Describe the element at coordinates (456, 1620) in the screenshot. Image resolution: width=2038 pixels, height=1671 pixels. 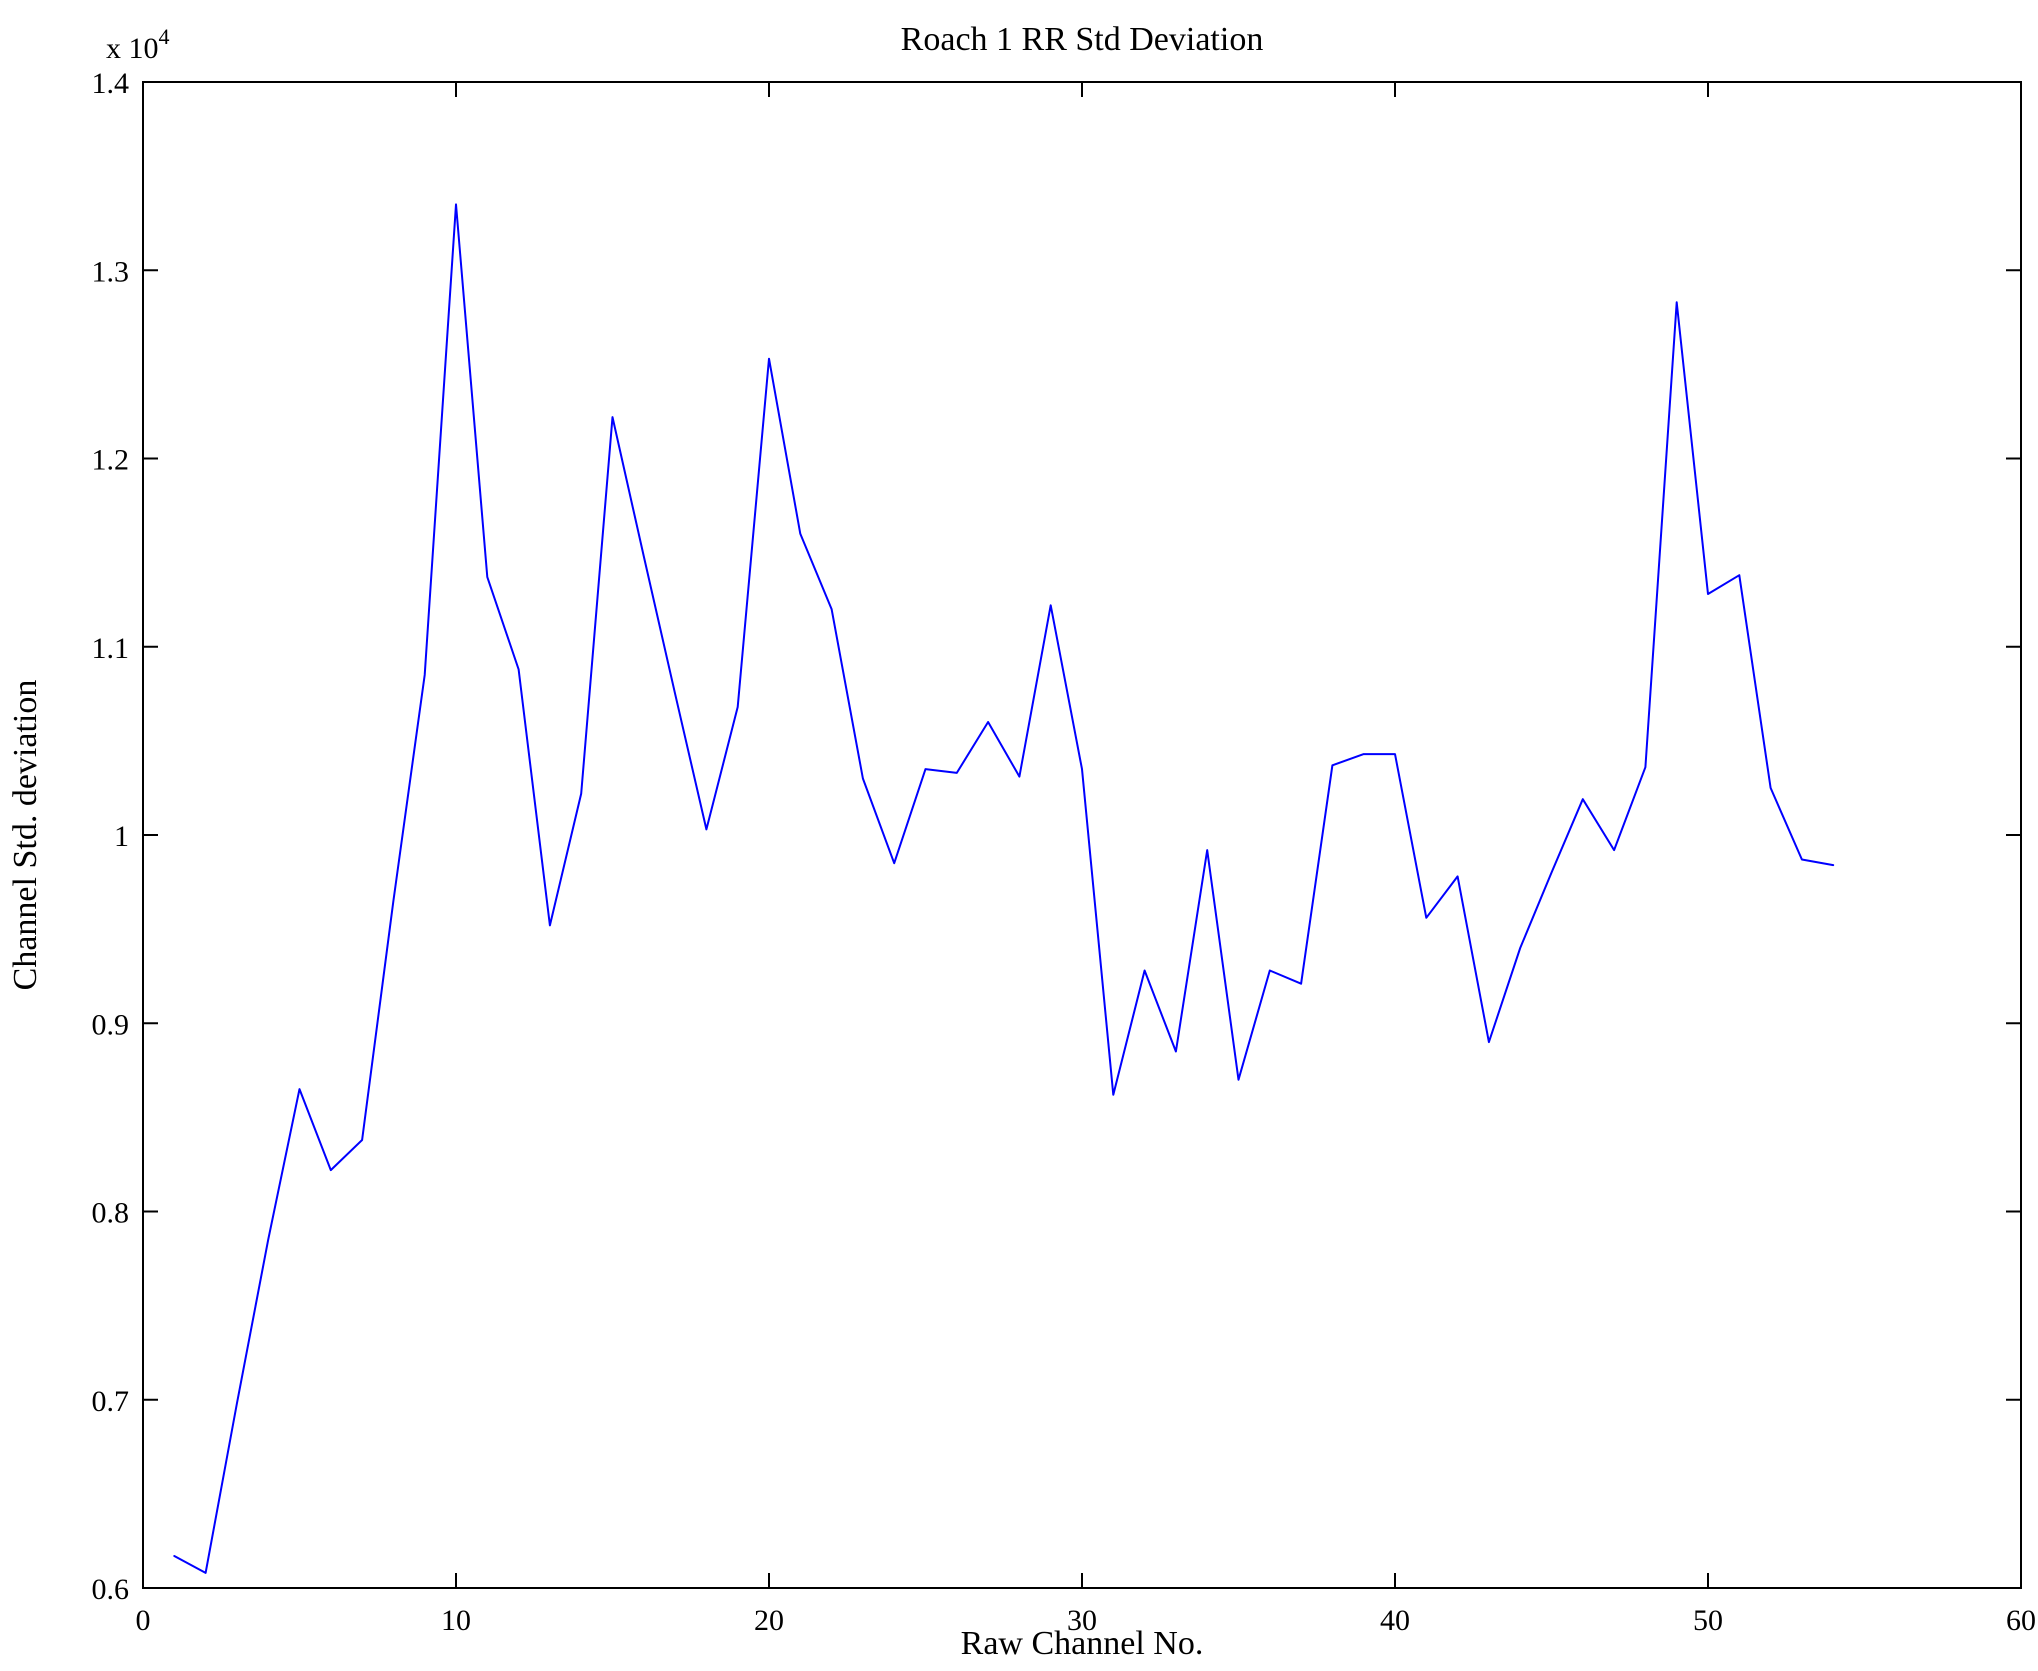
I see `x-tick-label: 10` at that location.